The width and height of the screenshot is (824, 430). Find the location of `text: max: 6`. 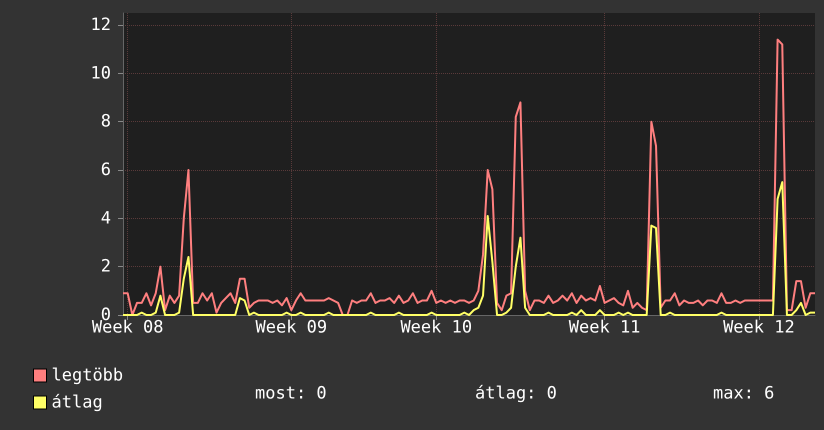

text: max: 6 is located at coordinates (743, 394).